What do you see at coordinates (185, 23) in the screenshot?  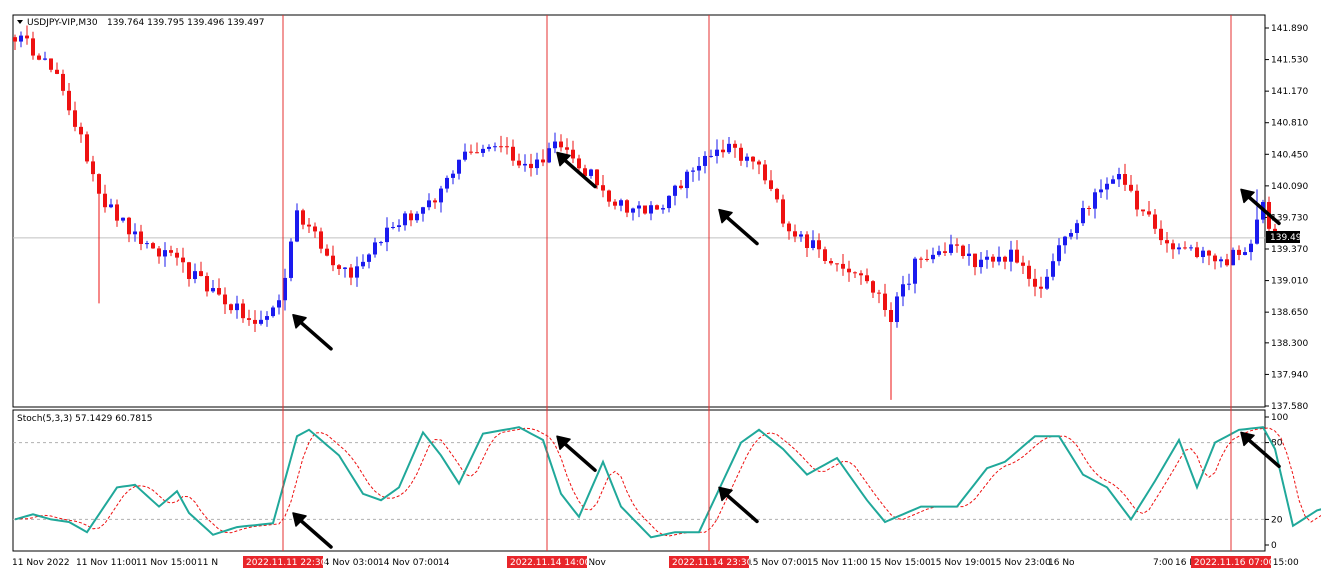 I see `ohlc-label: 139.764 139.795 139.496 139.497` at bounding box center [185, 23].